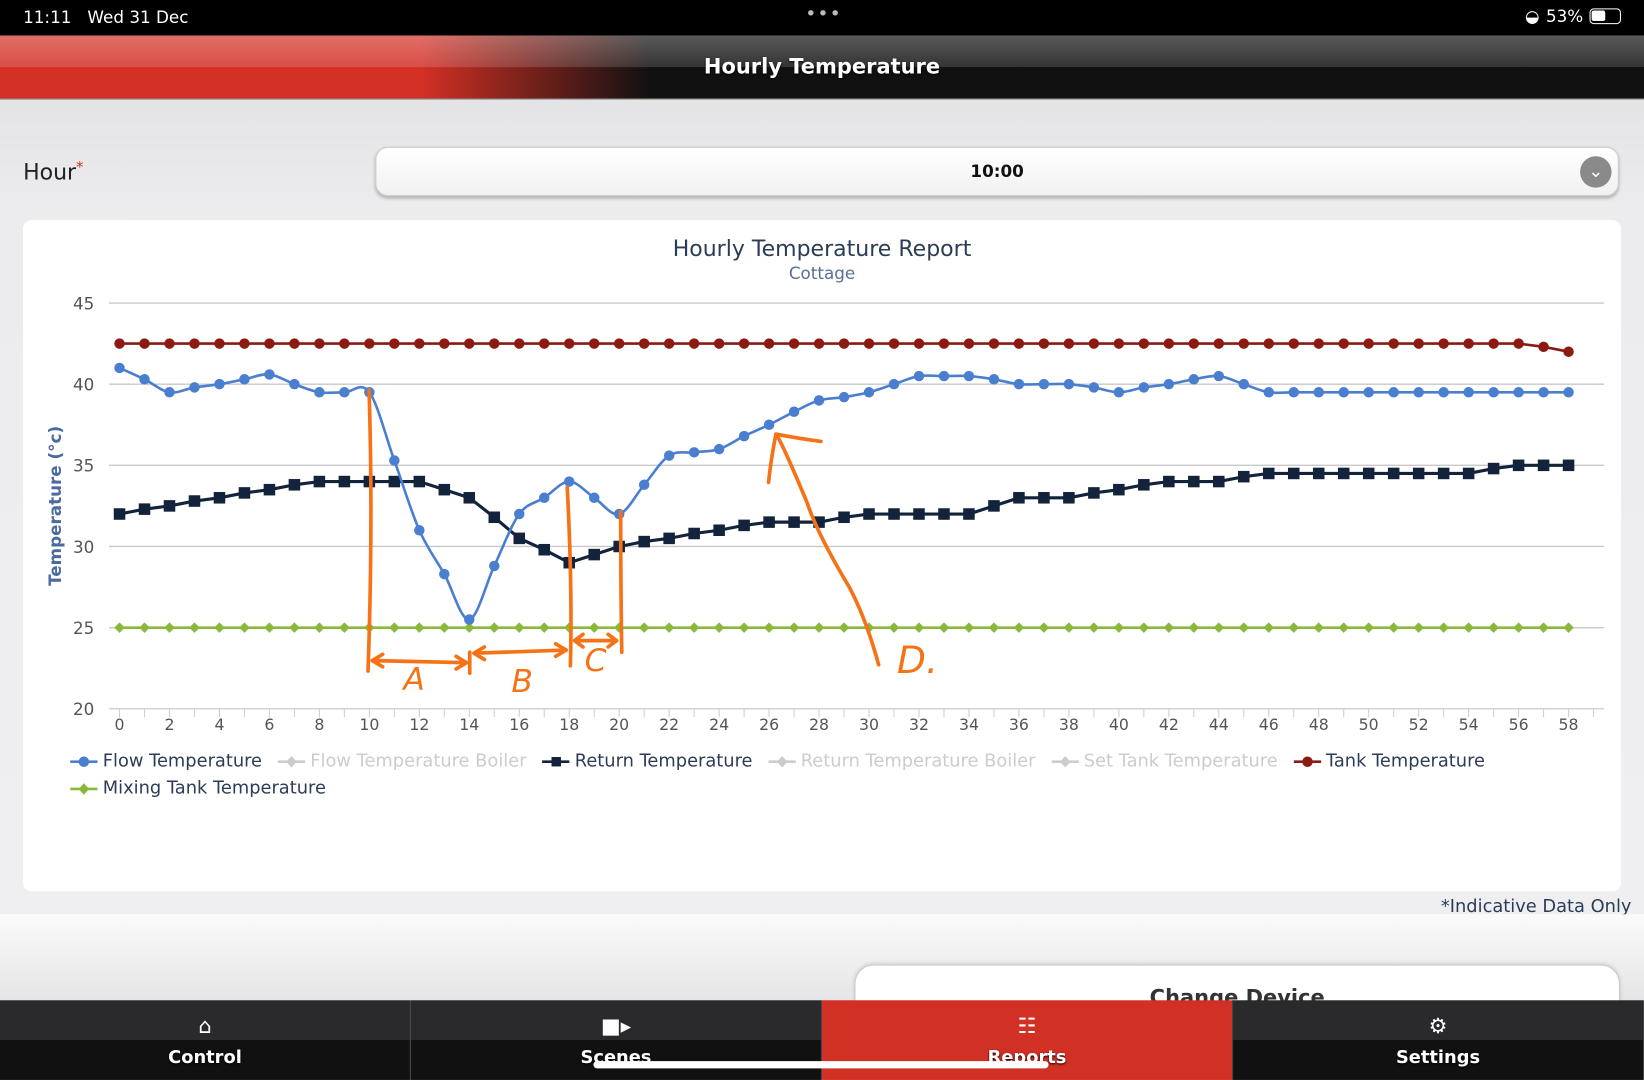 This screenshot has height=1080, width=1644. I want to click on x-tick-label: 30, so click(869, 724).